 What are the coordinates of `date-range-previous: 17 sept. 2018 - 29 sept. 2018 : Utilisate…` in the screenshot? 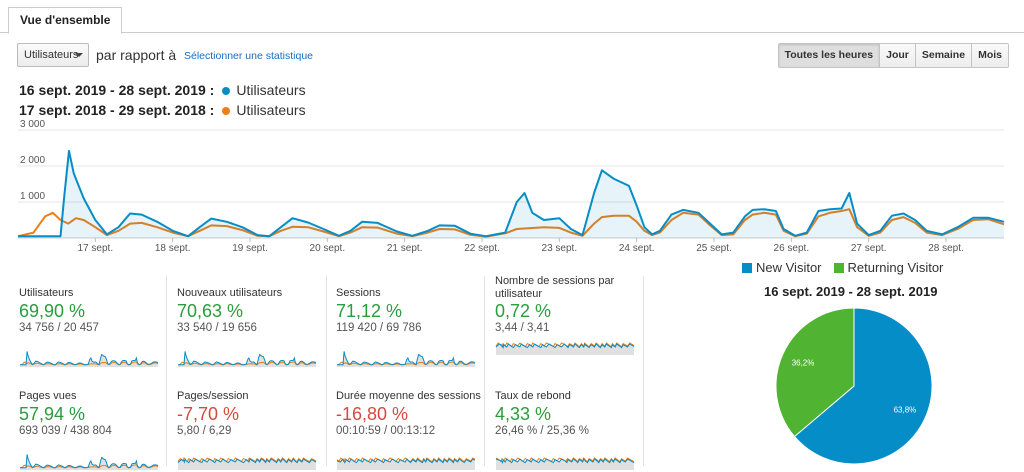 It's located at (162, 110).